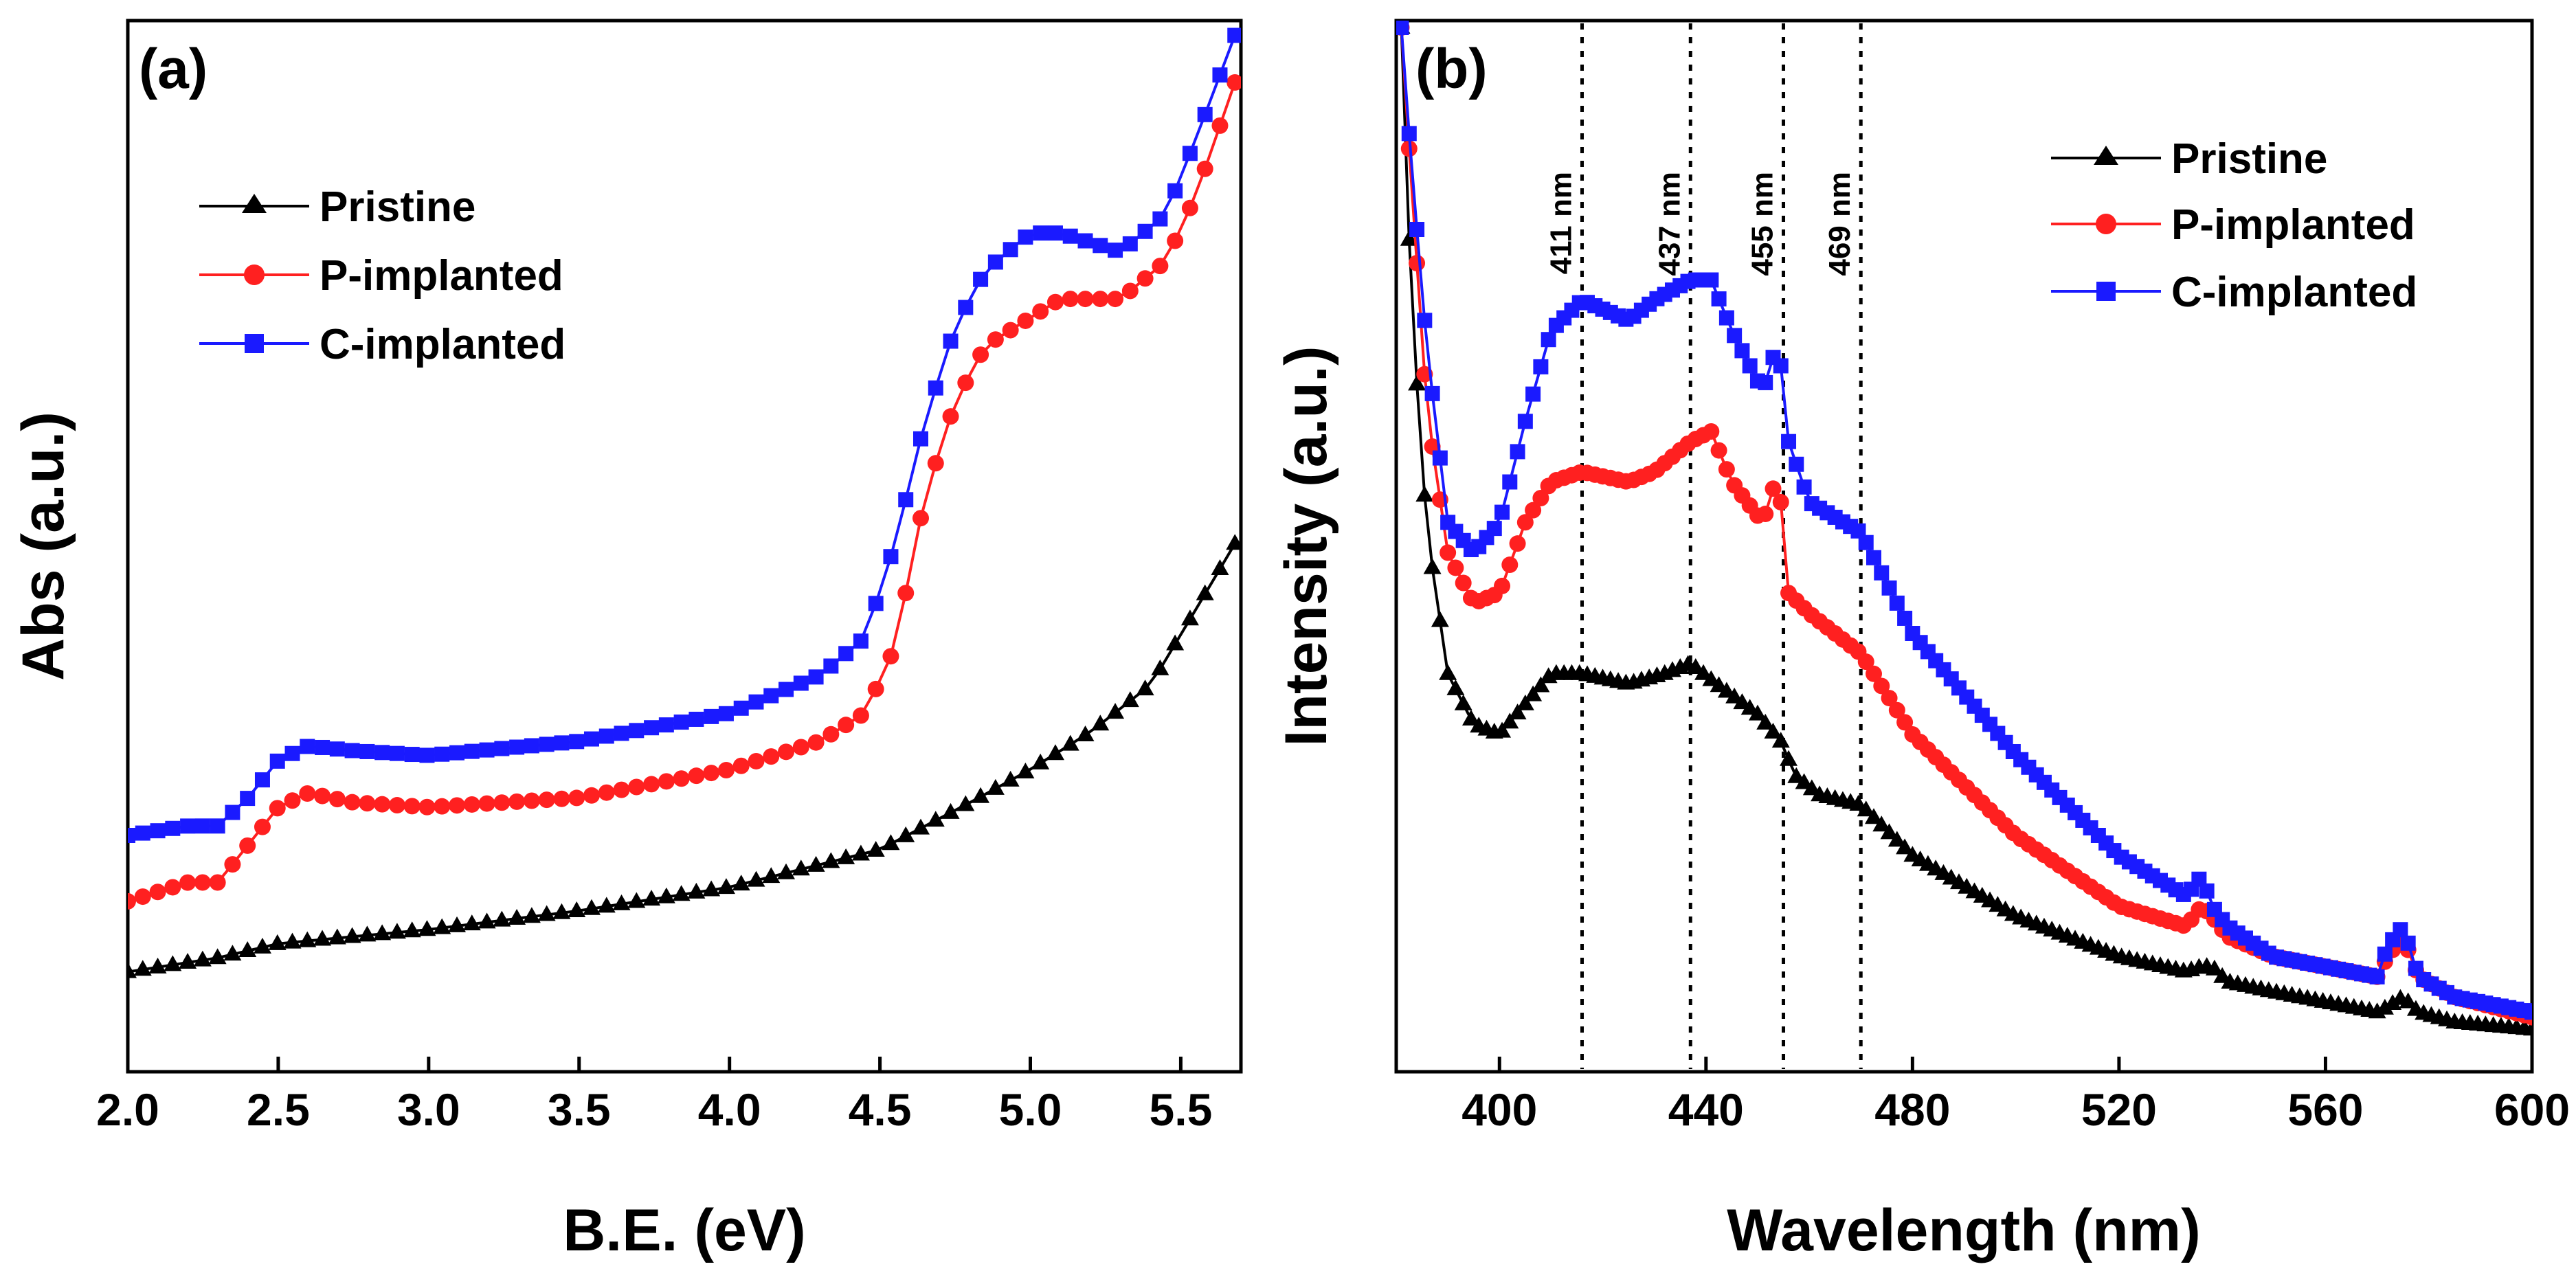 The image size is (2576, 1271). Describe the element at coordinates (2106, 155) in the screenshot. I see `legend-b-marker-pristine` at that location.